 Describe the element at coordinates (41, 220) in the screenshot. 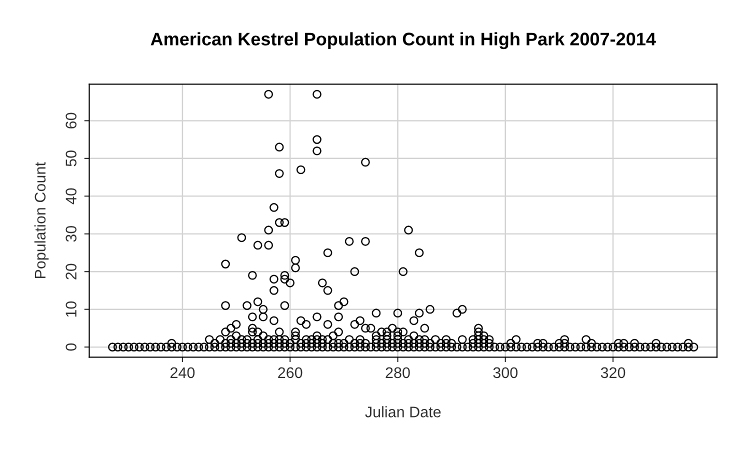

I see `y-axis-title: Population Count` at that location.